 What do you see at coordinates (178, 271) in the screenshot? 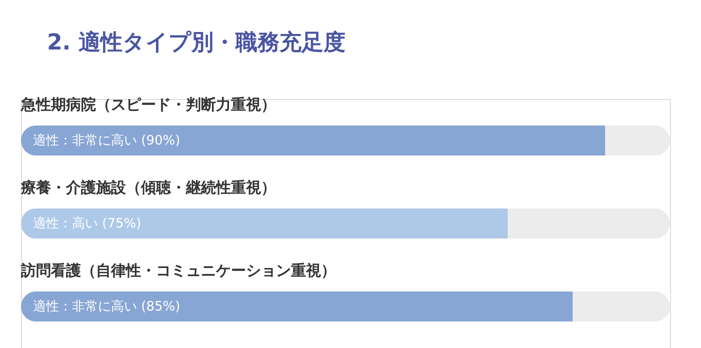
I see `y-tick-label: 訪問看護（自律性・コミュニケーション重視）` at bounding box center [178, 271].